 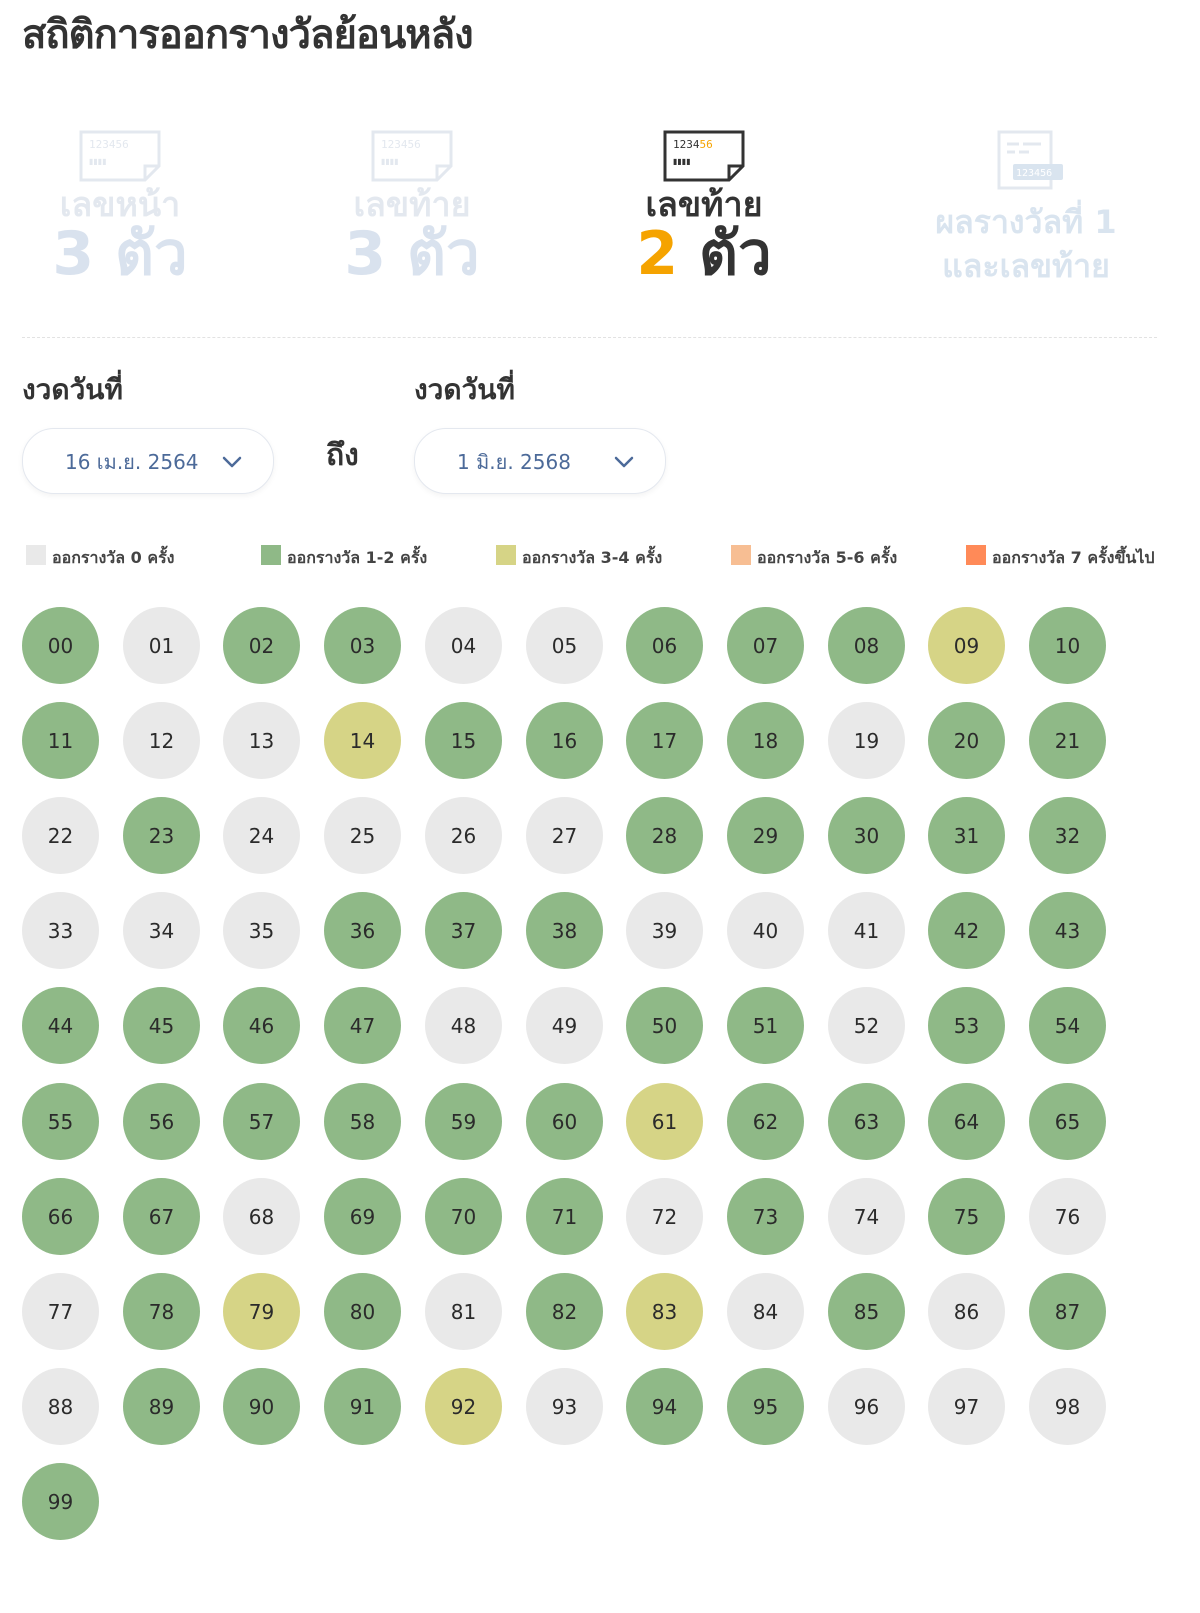 What do you see at coordinates (564, 1311) in the screenshot?
I see `number-ball: 82` at bounding box center [564, 1311].